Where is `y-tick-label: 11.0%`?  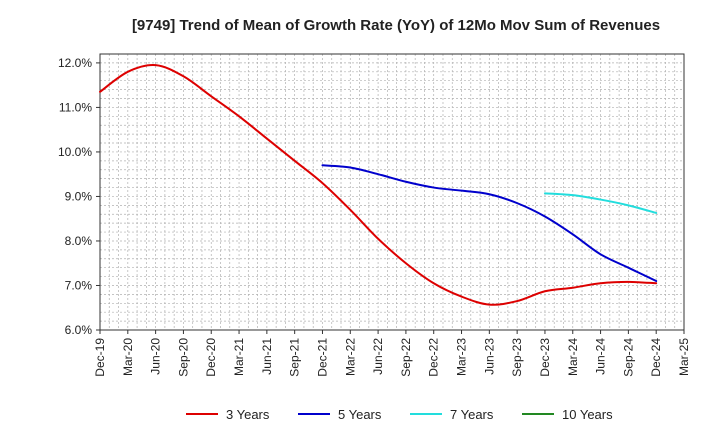 y-tick-label: 11.0% is located at coordinates (75, 107).